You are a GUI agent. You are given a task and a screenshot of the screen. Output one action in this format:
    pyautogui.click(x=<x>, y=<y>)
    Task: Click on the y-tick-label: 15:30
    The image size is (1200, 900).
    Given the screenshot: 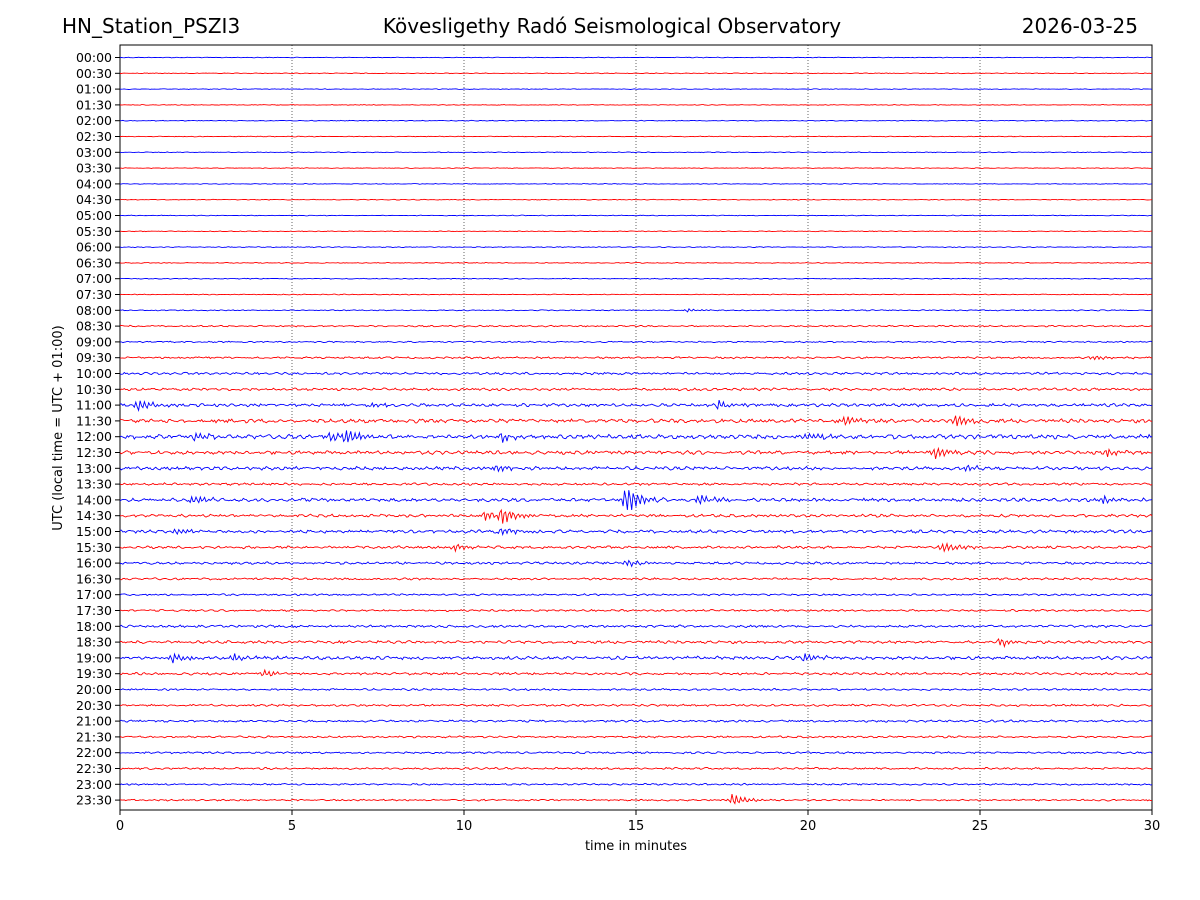 What is the action you would take?
    pyautogui.click(x=94, y=547)
    